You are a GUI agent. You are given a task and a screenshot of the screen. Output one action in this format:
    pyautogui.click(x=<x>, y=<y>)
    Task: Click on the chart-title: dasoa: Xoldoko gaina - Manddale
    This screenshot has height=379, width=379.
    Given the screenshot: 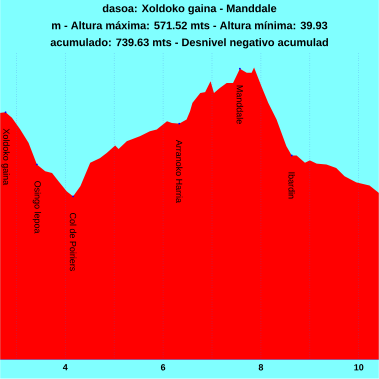 What is the action you would take?
    pyautogui.click(x=189, y=9)
    